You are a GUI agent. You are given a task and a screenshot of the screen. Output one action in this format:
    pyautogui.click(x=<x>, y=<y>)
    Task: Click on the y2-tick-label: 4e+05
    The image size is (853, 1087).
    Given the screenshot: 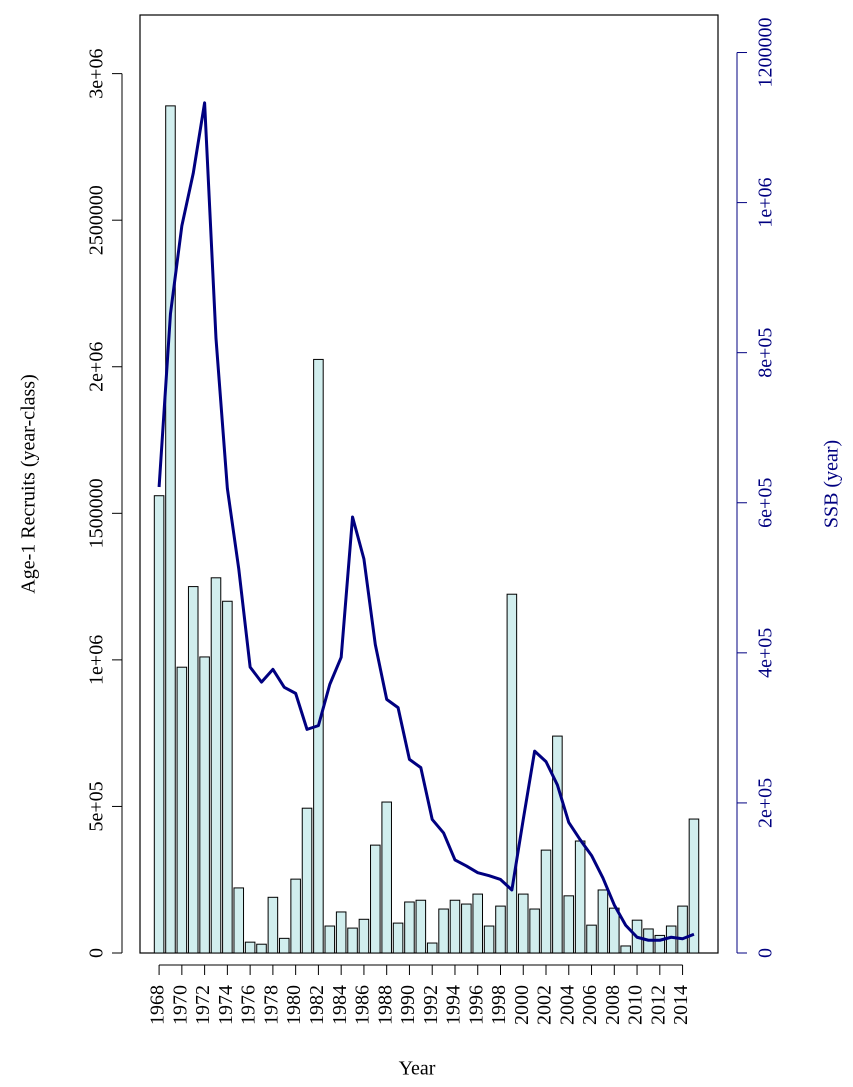 What is the action you would take?
    pyautogui.click(x=766, y=653)
    